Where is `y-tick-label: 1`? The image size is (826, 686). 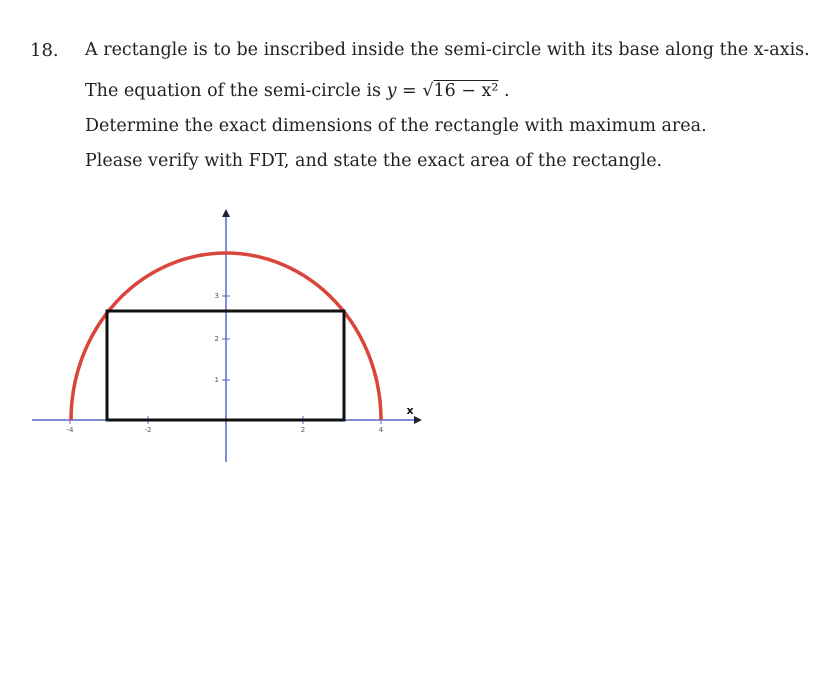
y-tick-label: 1 is located at coordinates (217, 380).